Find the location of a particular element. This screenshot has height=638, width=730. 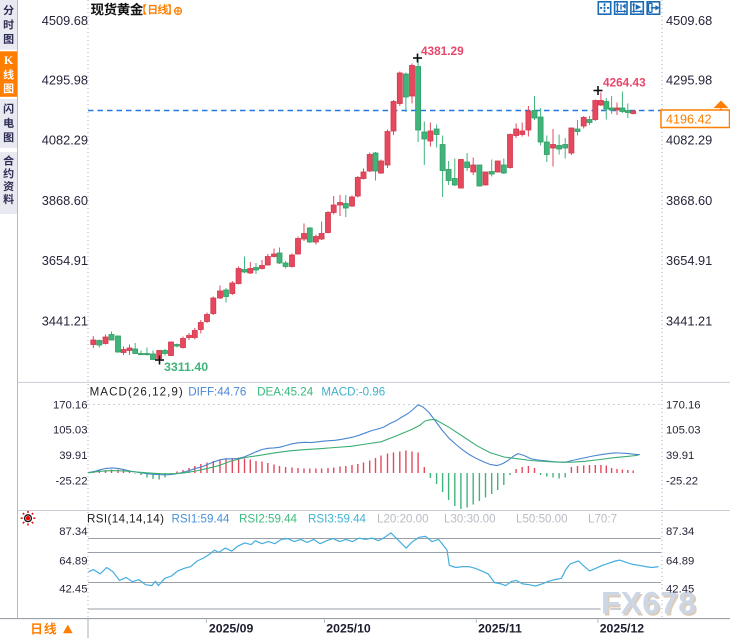

svg-text: 2025/10 is located at coordinates (348, 628).